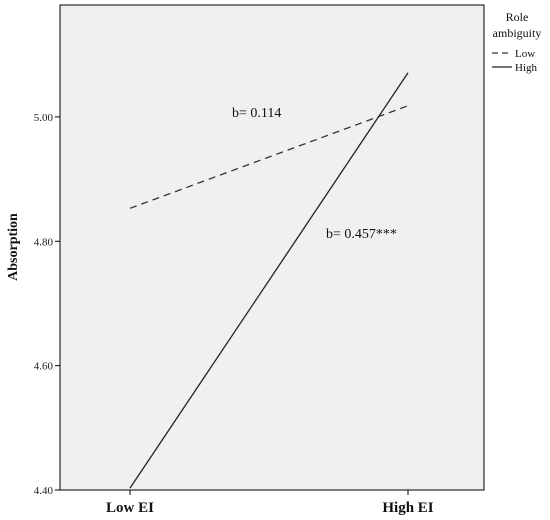 The height and width of the screenshot is (520, 550). What do you see at coordinates (130, 508) in the screenshot?
I see `x-category-label: Low EI` at bounding box center [130, 508].